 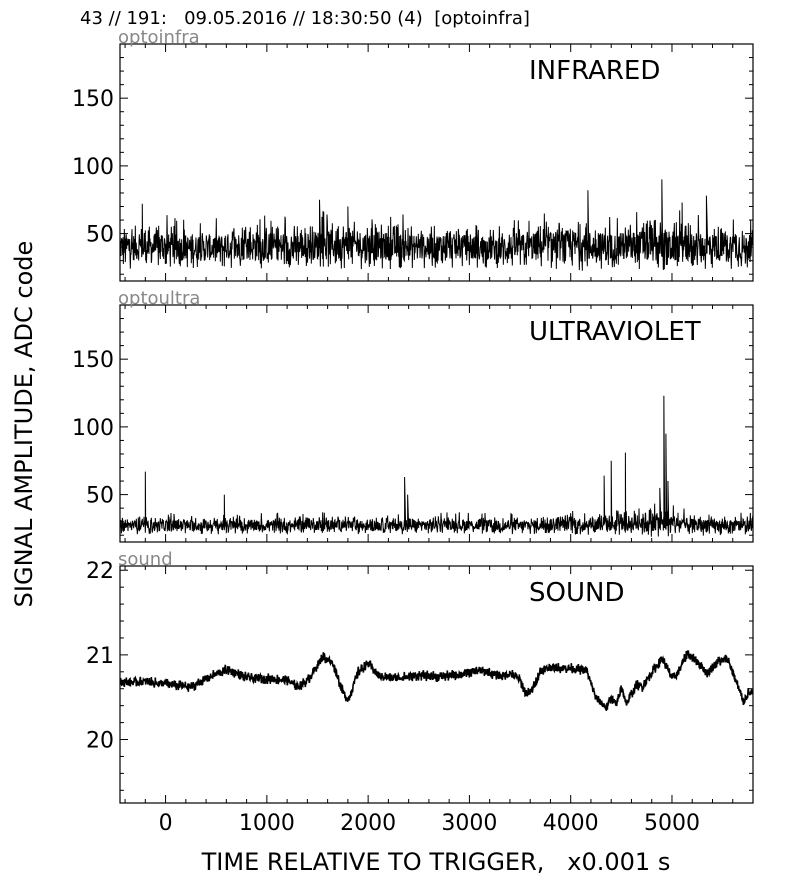 What do you see at coordinates (571, 823) in the screenshot?
I see `x-tick-label: 4000` at bounding box center [571, 823].